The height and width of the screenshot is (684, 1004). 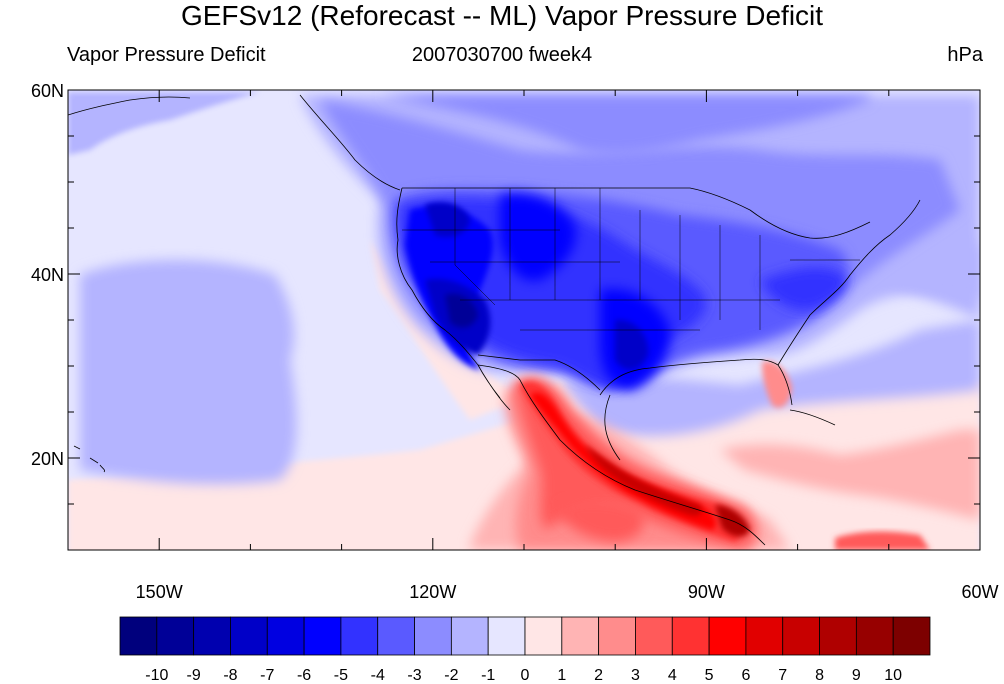 What do you see at coordinates (47, 91) in the screenshot?
I see `lat-label: 60N` at bounding box center [47, 91].